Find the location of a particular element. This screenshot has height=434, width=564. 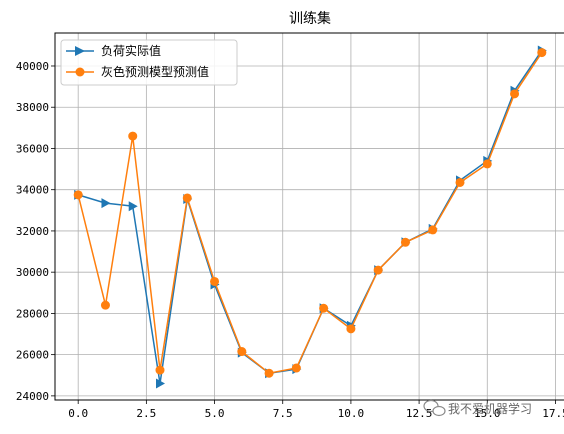

y-tick-label: 30000 is located at coordinates (32, 272).